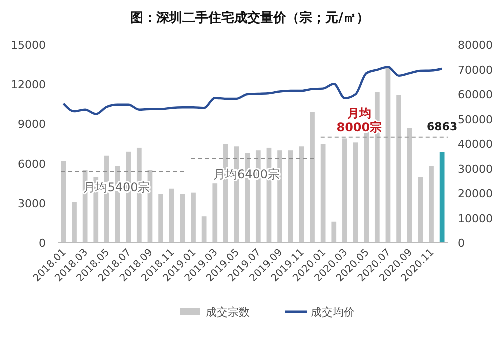 The width and height of the screenshot is (500, 342). I want to click on y2-tick-label: 80000, so click(475, 45).